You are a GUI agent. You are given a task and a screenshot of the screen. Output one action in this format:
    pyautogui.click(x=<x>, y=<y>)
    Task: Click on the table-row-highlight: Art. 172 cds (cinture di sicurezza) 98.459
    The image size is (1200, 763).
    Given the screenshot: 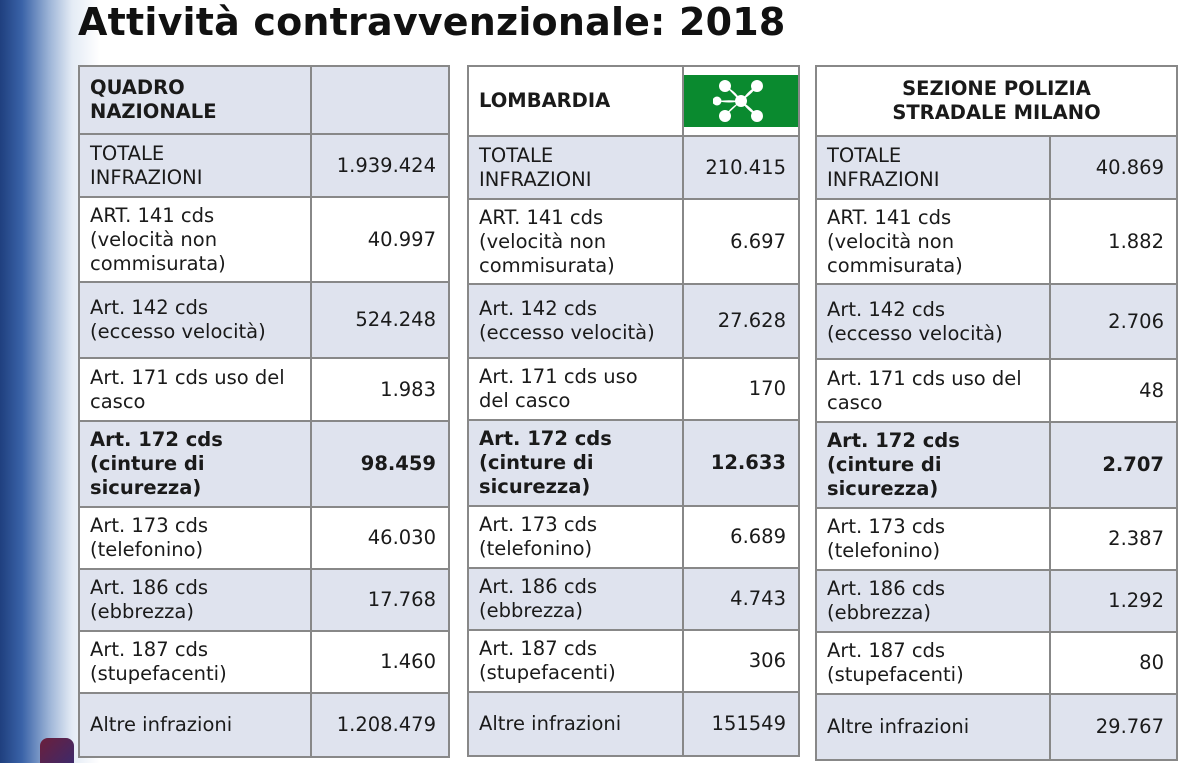 What is the action you would take?
    pyautogui.click(x=264, y=464)
    